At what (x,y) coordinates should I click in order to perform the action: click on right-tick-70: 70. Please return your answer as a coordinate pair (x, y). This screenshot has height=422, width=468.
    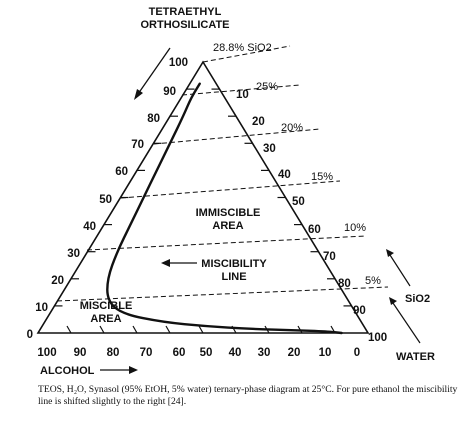
    Looking at the image, I should click on (329, 257).